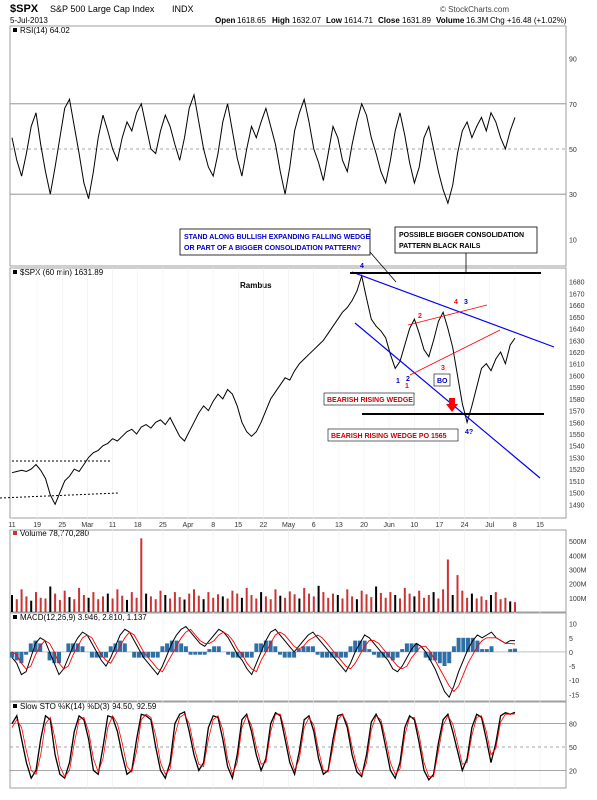 The width and height of the screenshot is (597, 800). Describe the element at coordinates (440, 246) in the screenshot. I see `consolidation-note-line2: PATTERN BLACK RAILS` at that location.